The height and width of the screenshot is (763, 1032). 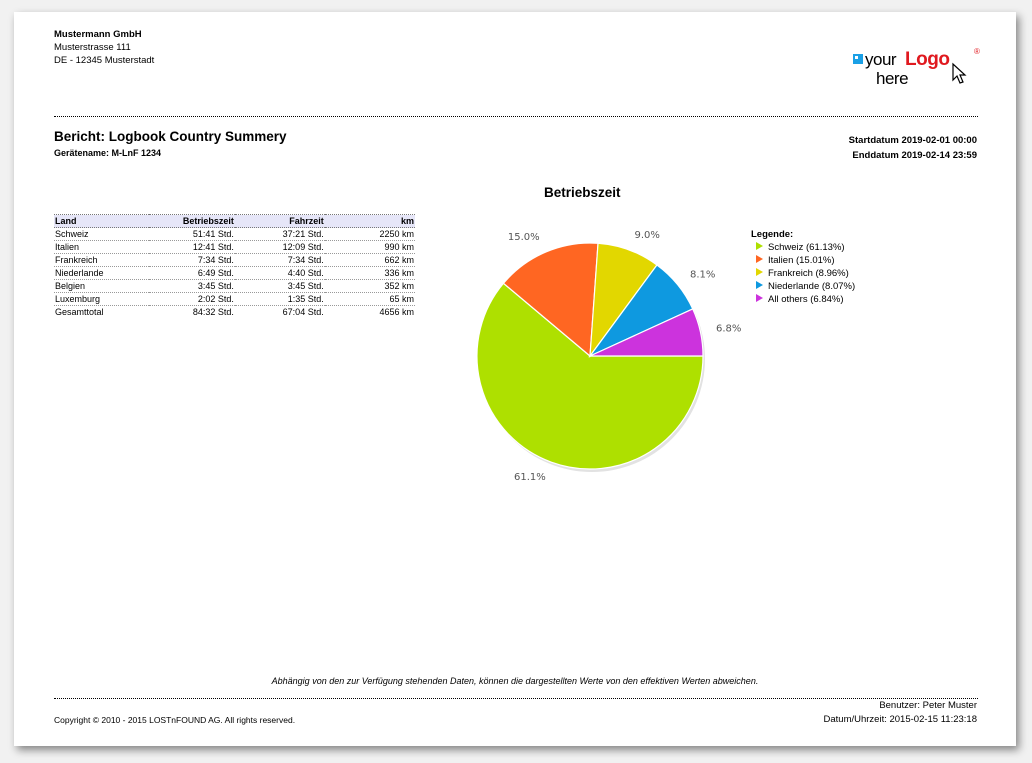 What do you see at coordinates (98, 34) in the screenshot?
I see `company-name: Mustermann GmbH` at bounding box center [98, 34].